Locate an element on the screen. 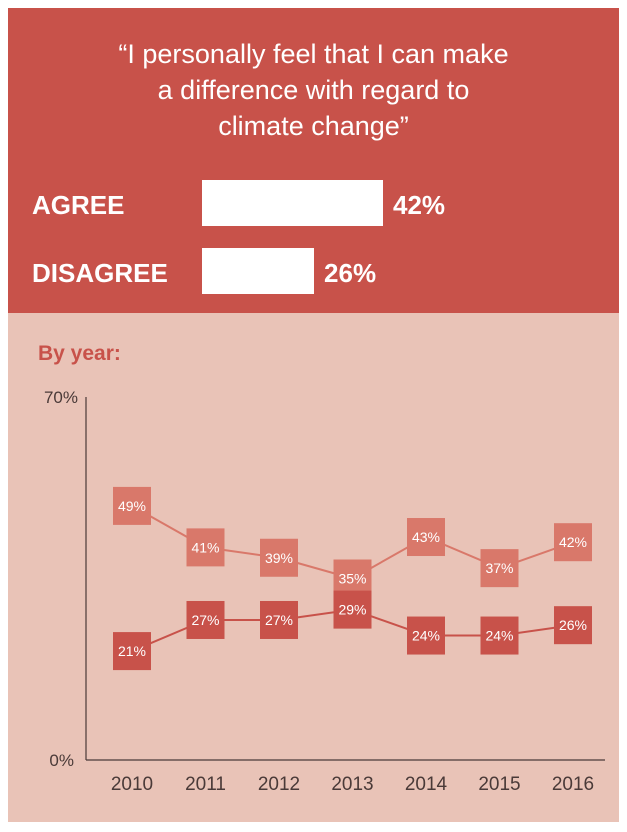  y-tick-label: 0% is located at coordinates (61, 760).